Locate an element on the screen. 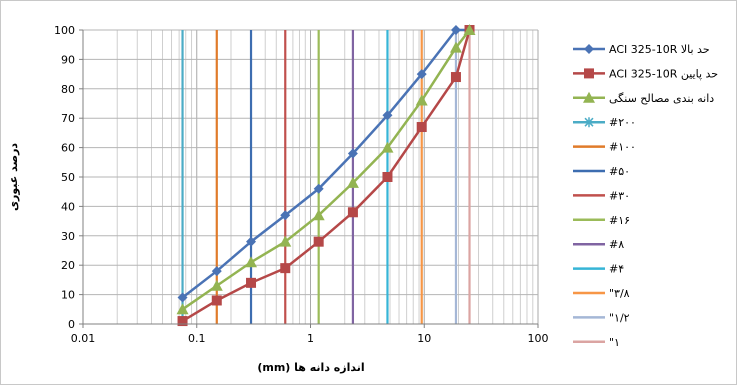 The image size is (737, 388). legend-entry: #۲۰۰ is located at coordinates (604, 122).